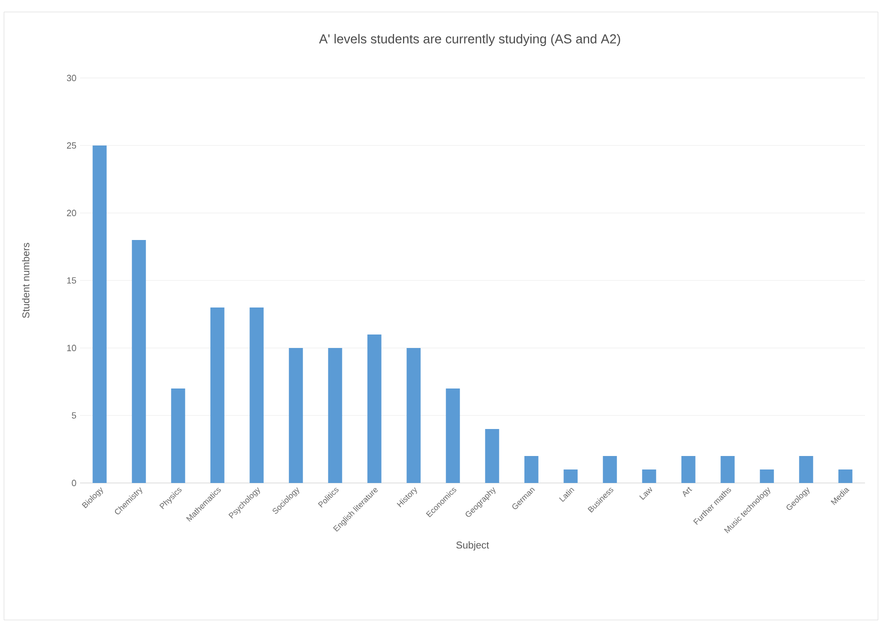 The image size is (882, 626). What do you see at coordinates (469, 40) in the screenshot?
I see `chart-title: A' levels students are currently studying (AS and A2)` at bounding box center [469, 40].